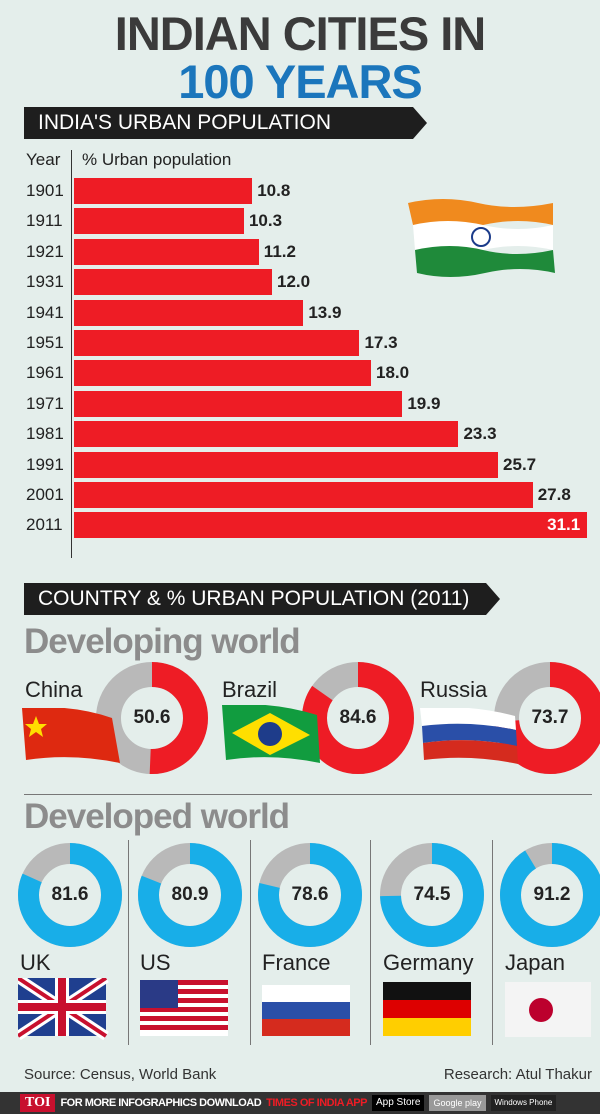  I want to click on bar-1991, so click(286, 464).